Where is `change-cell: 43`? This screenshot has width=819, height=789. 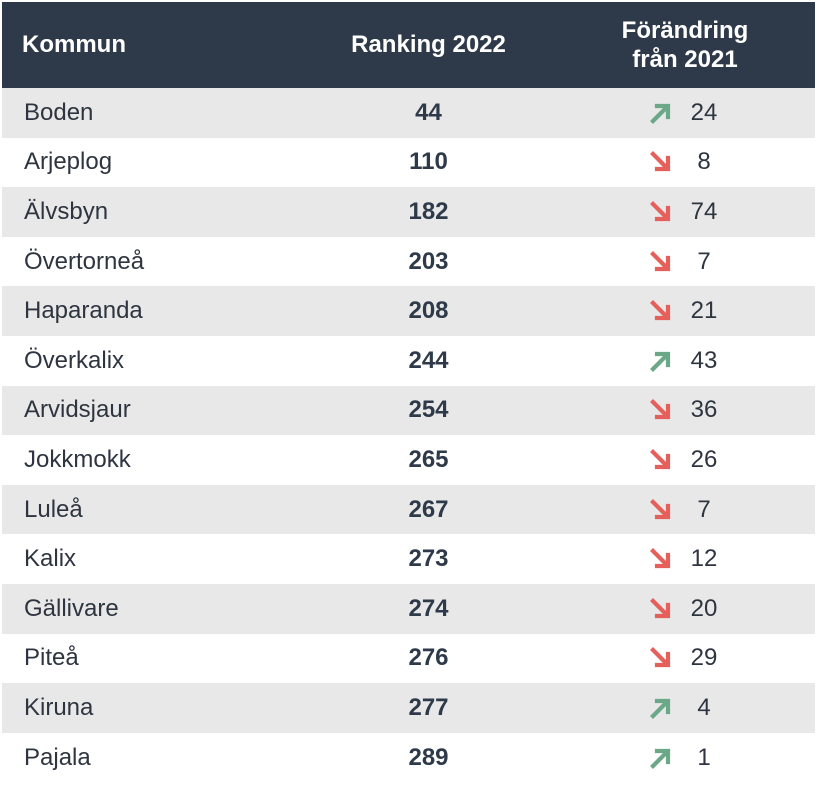
change-cell: 43 is located at coordinates (685, 361).